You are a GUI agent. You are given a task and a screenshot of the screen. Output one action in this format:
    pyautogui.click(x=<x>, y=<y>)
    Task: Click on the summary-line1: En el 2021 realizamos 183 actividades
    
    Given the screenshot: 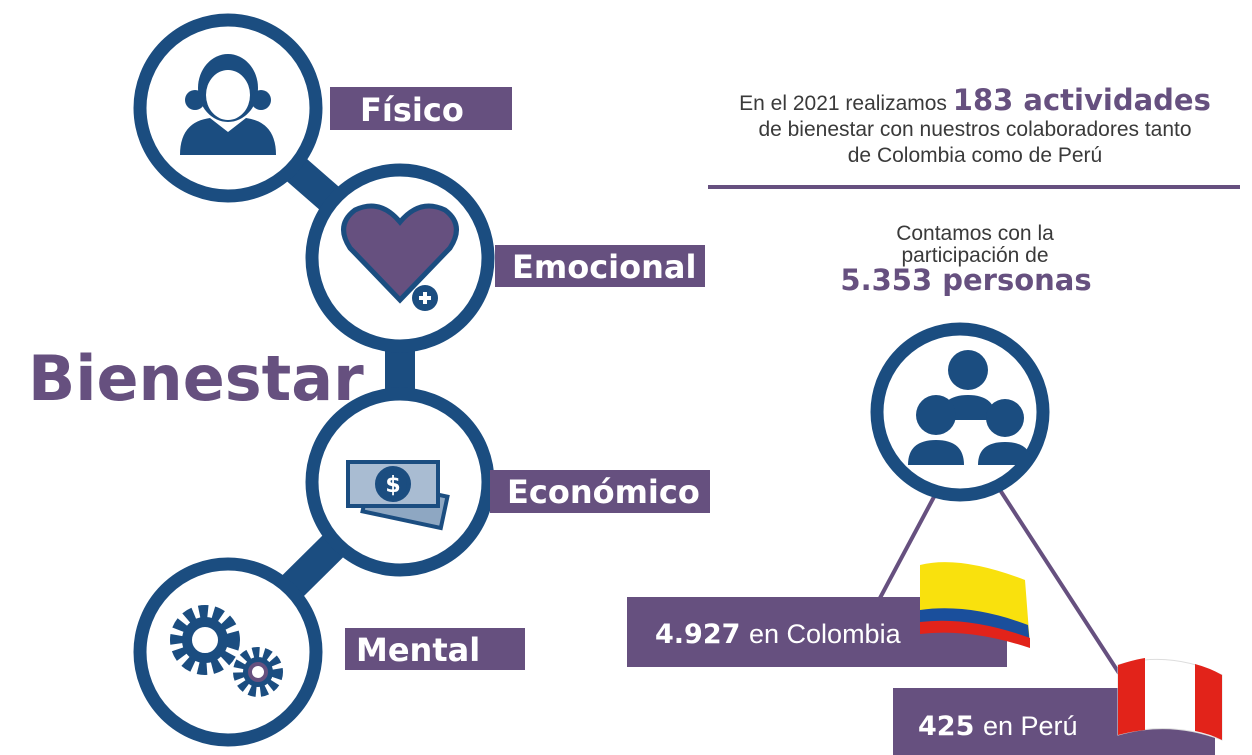 What is the action you would take?
    pyautogui.click(x=975, y=100)
    